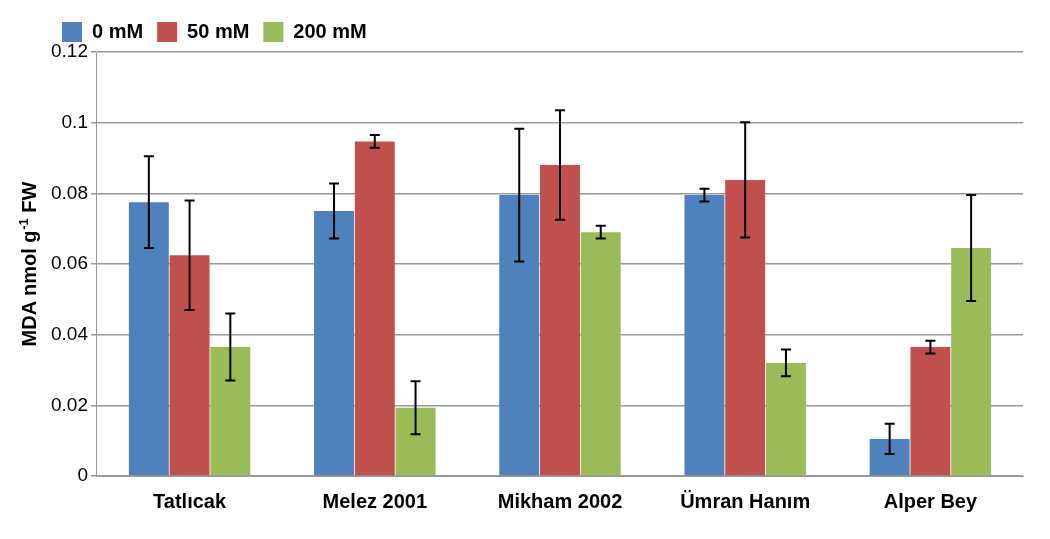 The width and height of the screenshot is (1050, 539). I want to click on y-tick-label: 0.02, so click(69, 404).